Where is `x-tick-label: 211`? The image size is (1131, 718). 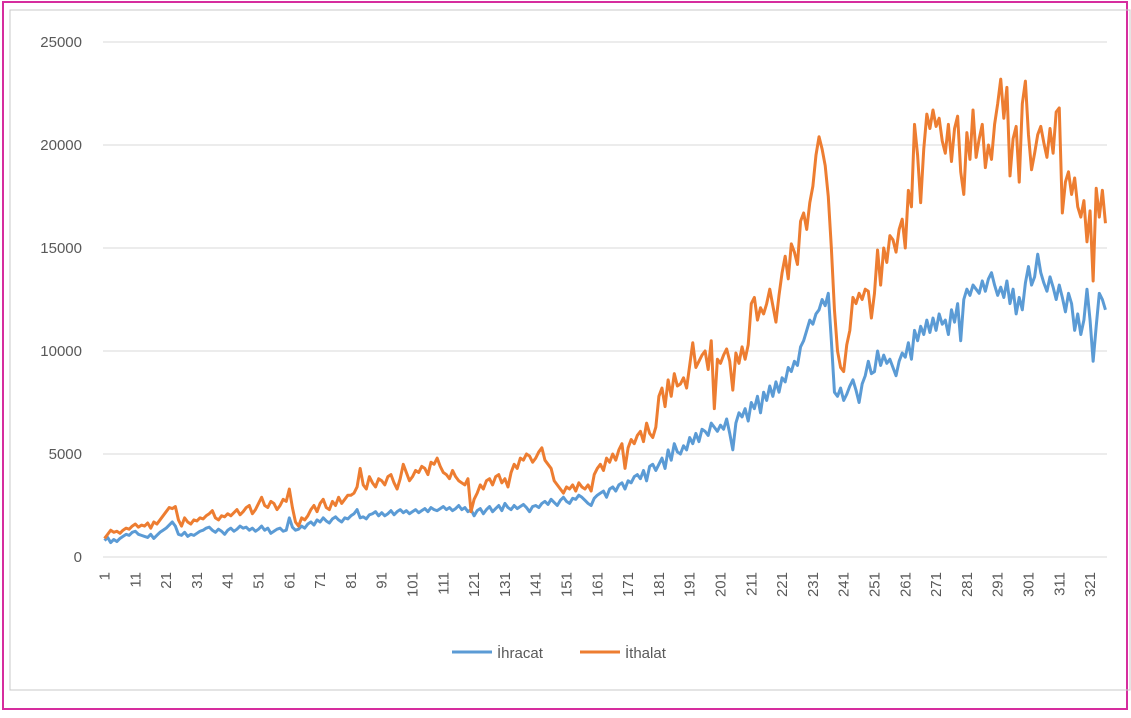 x-tick-label: 211 is located at coordinates (751, 584).